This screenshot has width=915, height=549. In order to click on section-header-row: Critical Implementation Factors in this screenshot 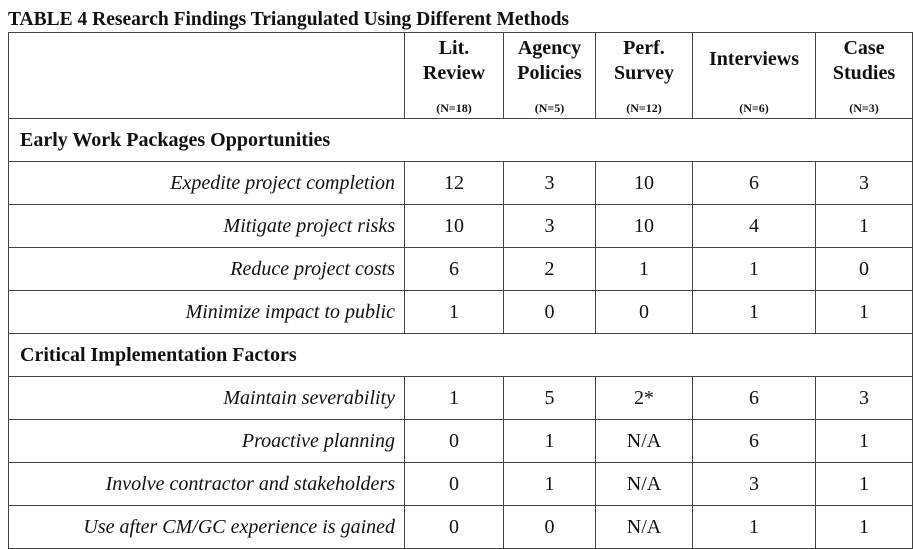, I will do `click(460, 355)`.